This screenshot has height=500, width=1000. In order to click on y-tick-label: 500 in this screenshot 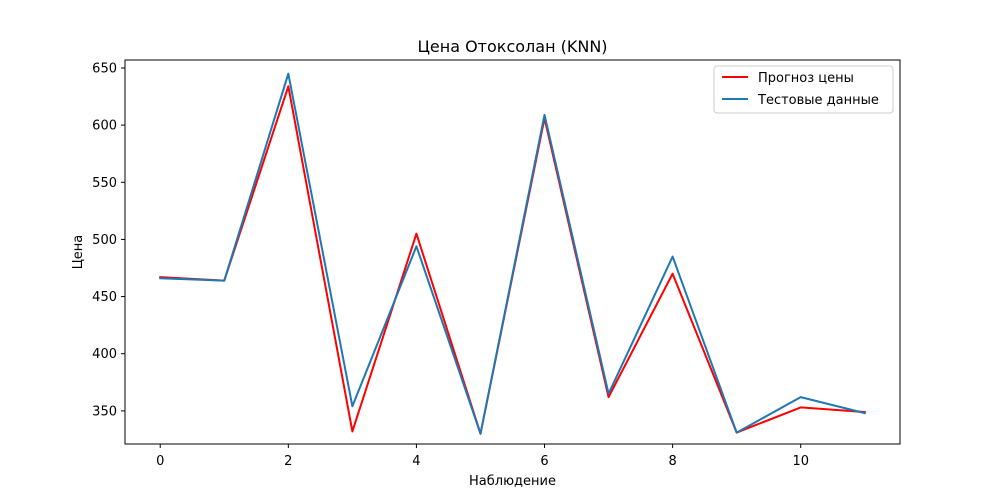, I will do `click(104, 240)`.